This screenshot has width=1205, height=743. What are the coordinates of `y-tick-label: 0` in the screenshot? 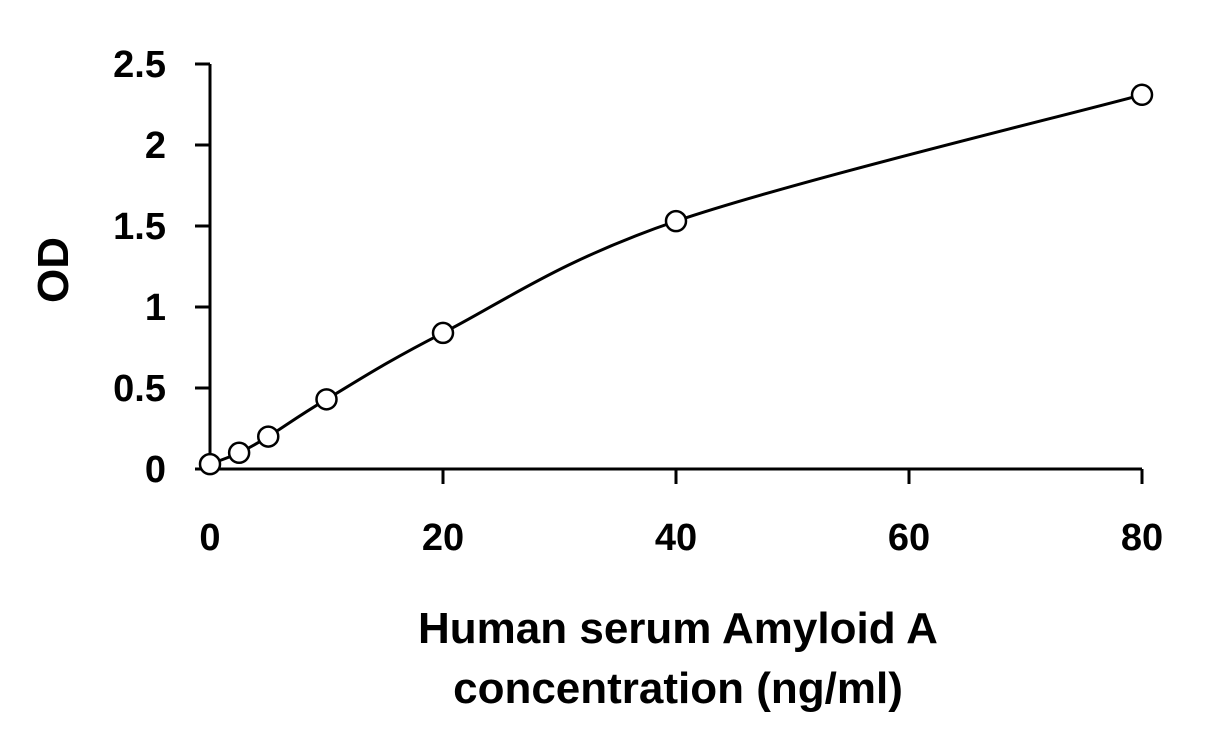 It's located at (155, 470).